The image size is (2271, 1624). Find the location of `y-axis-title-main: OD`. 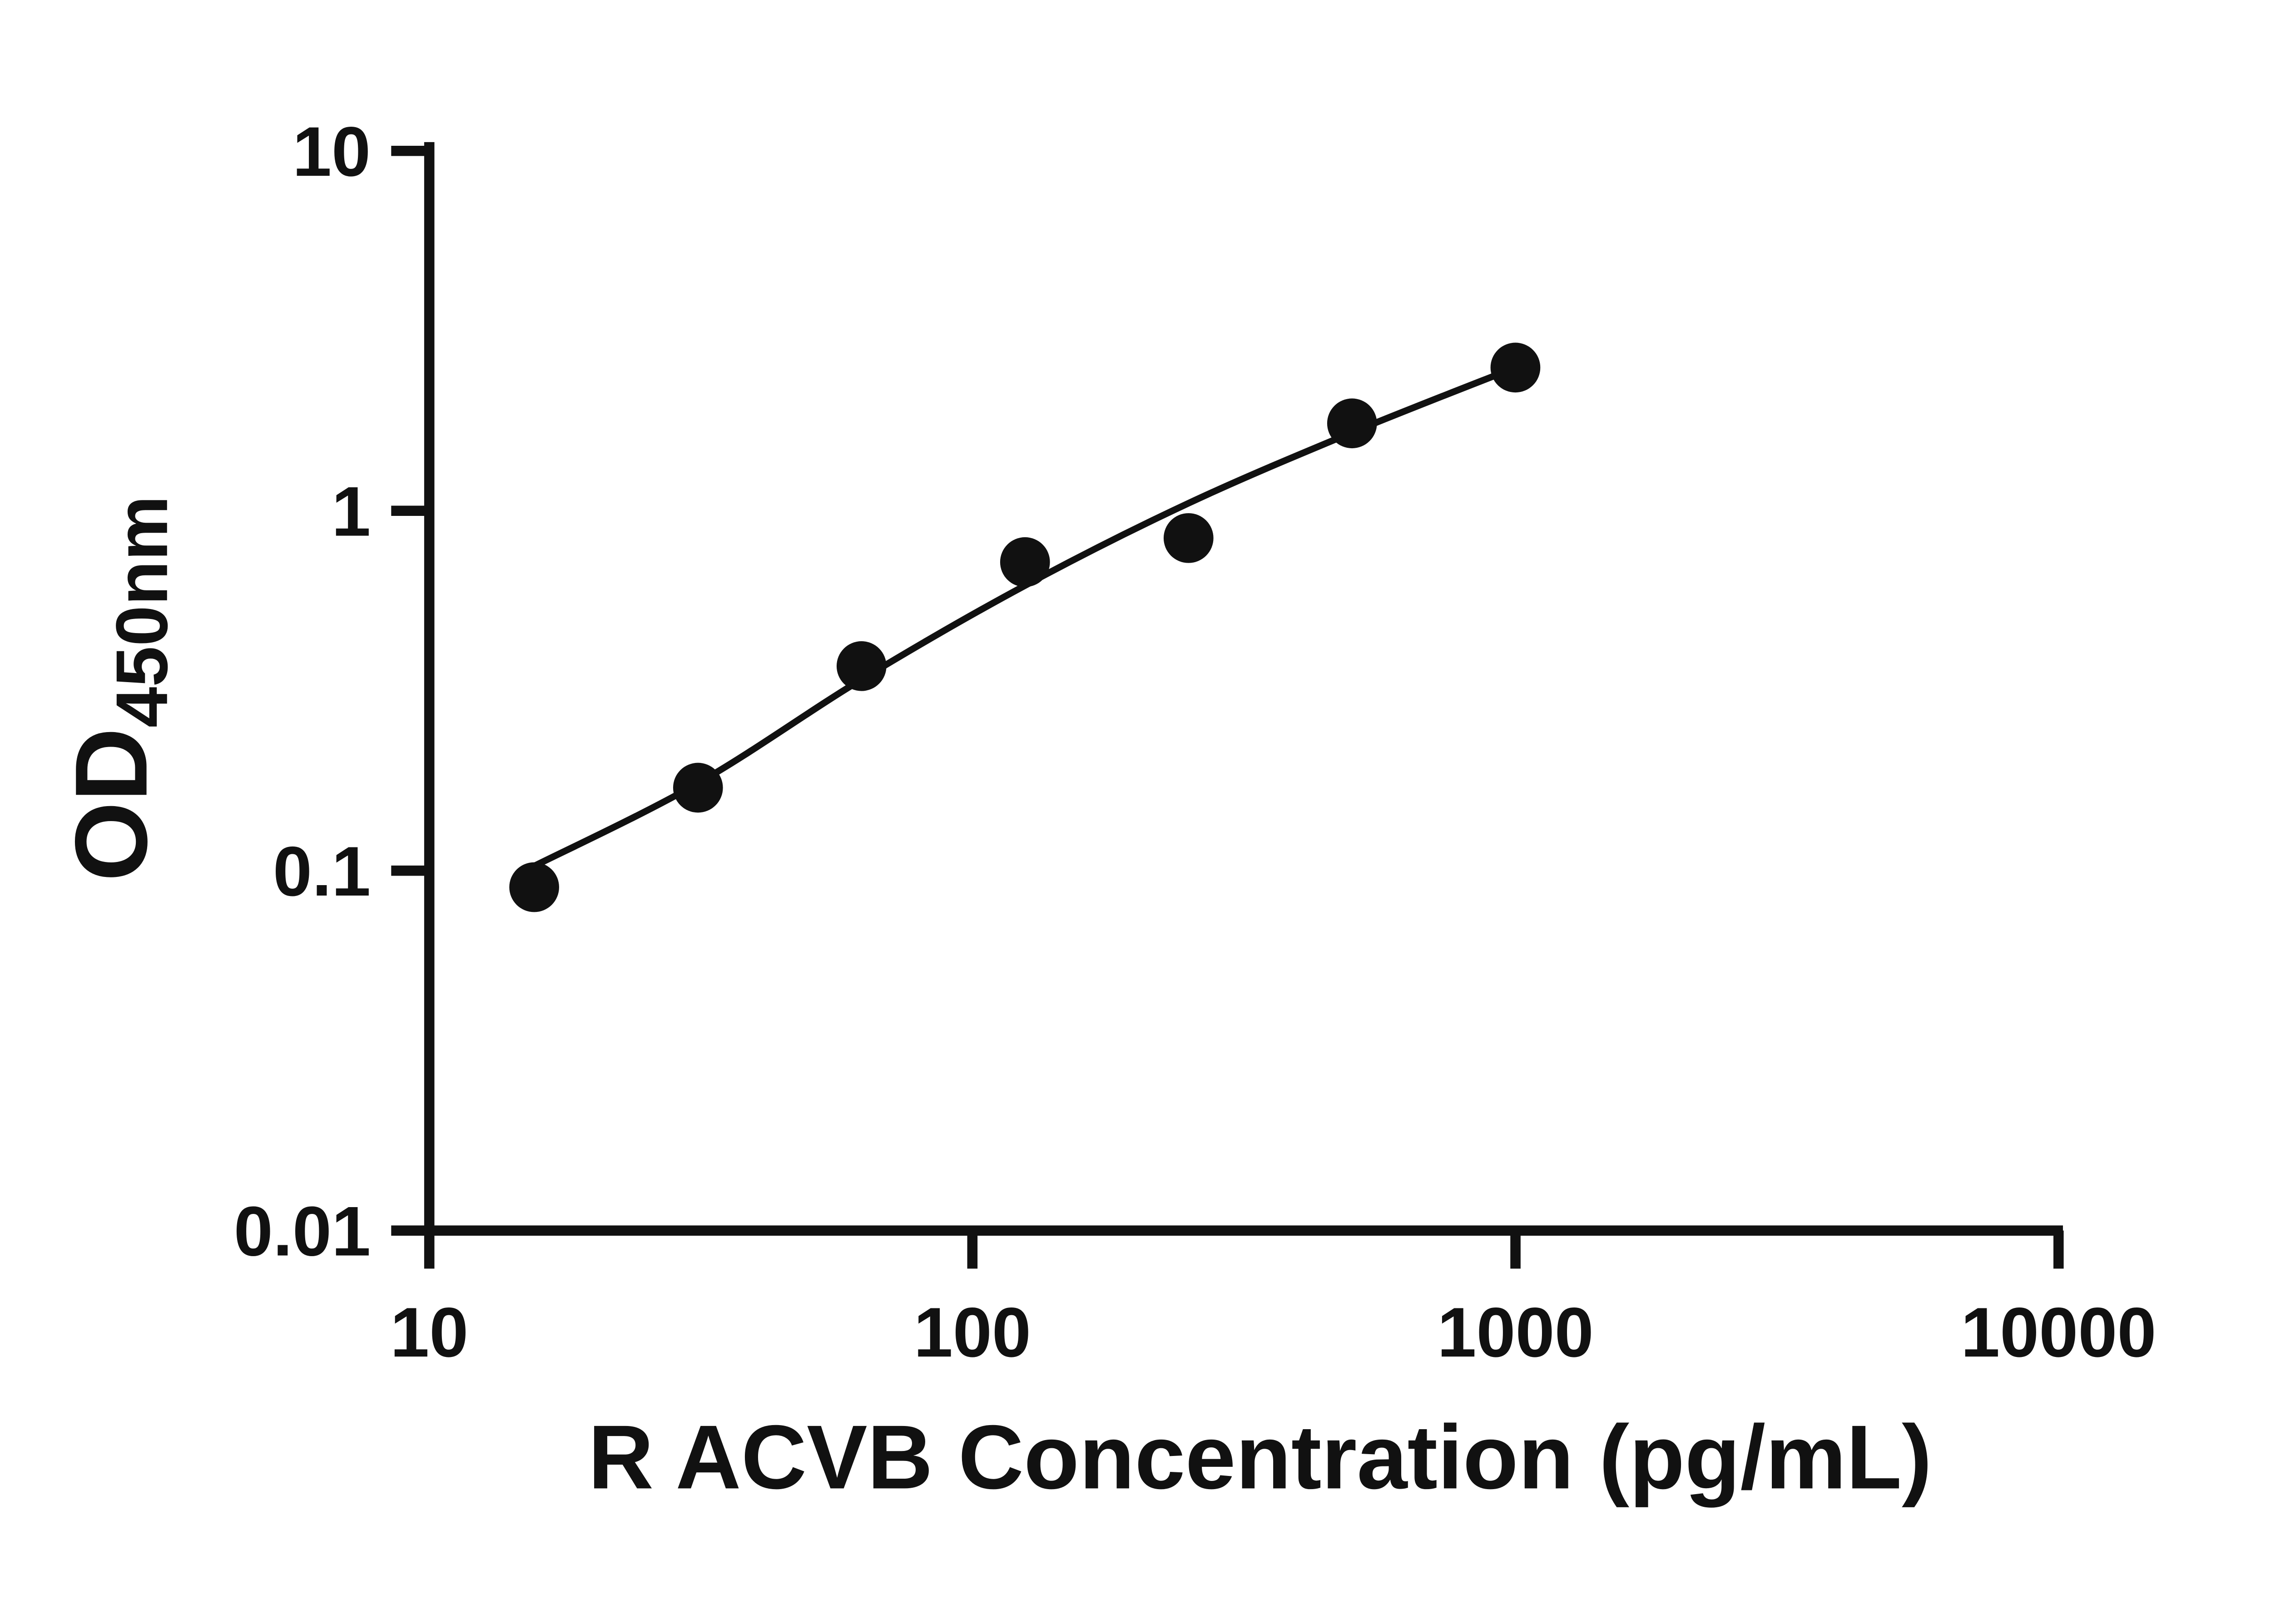

y-axis-title-main: OD is located at coordinates (111, 804).